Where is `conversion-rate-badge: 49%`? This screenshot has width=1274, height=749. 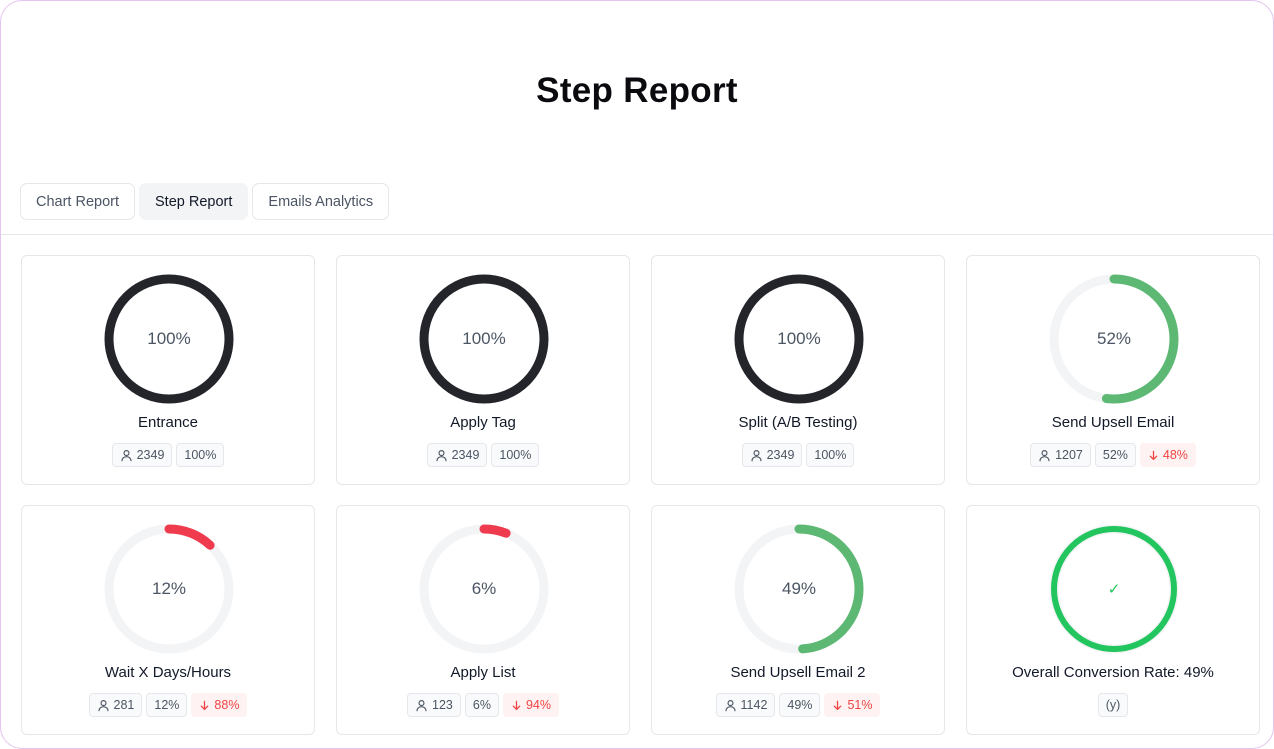 conversion-rate-badge: 49% is located at coordinates (800, 705).